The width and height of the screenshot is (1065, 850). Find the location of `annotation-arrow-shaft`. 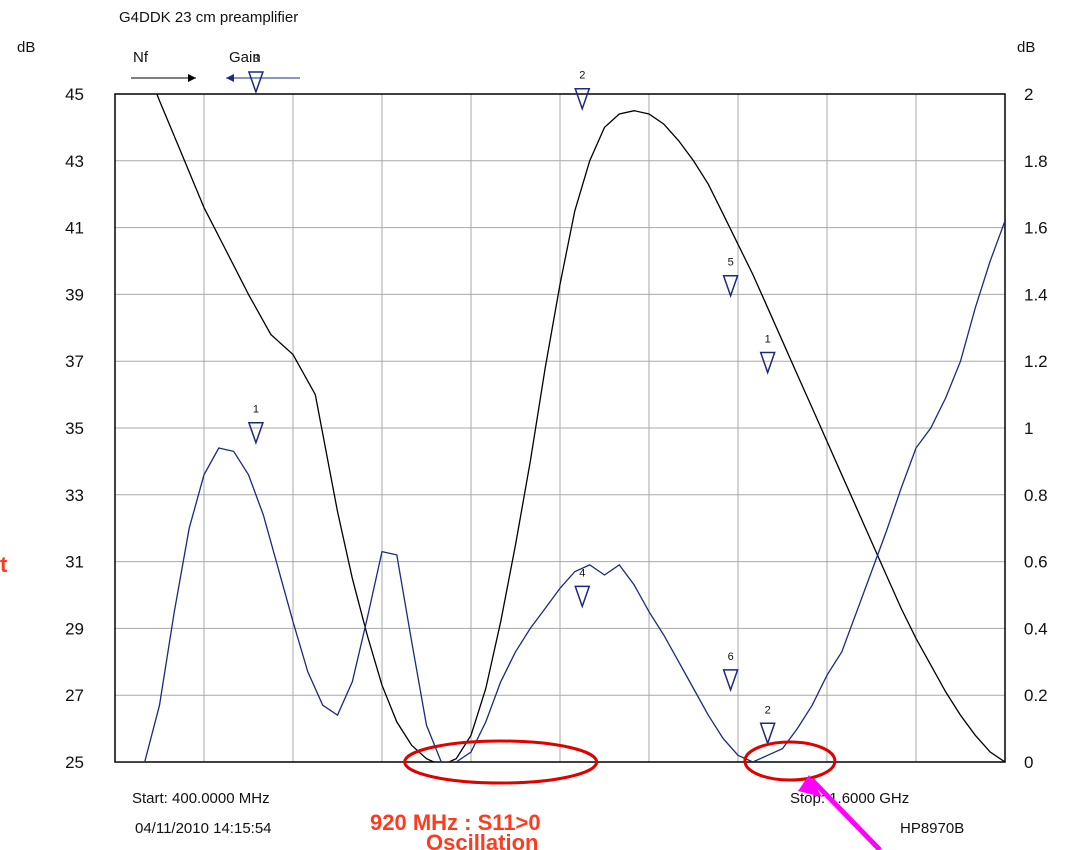

annotation-arrow-shaft is located at coordinates (846, 814).